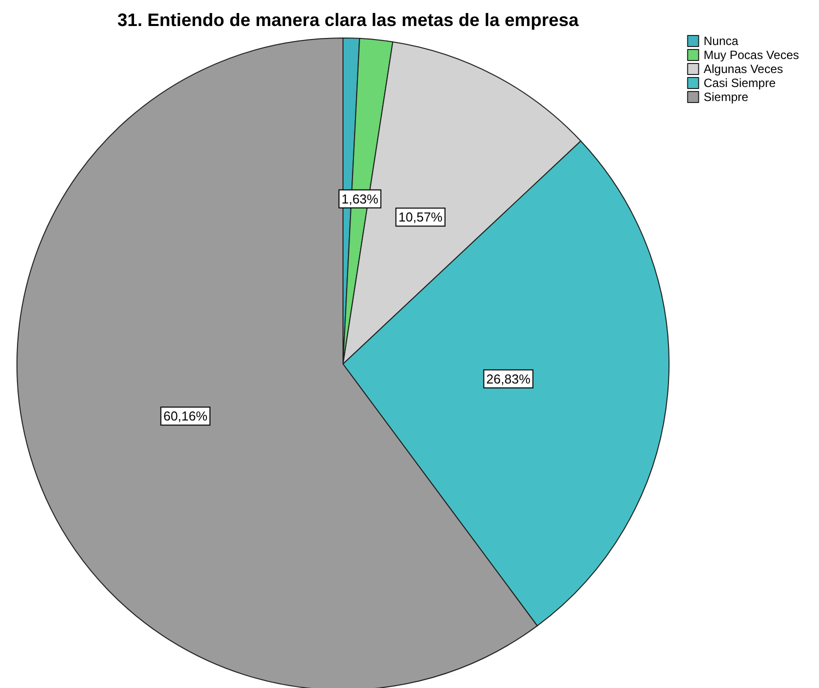 Image resolution: width=819 pixels, height=688 pixels. Describe the element at coordinates (360, 198) in the screenshot. I see `data-label: 1,63%` at that location.